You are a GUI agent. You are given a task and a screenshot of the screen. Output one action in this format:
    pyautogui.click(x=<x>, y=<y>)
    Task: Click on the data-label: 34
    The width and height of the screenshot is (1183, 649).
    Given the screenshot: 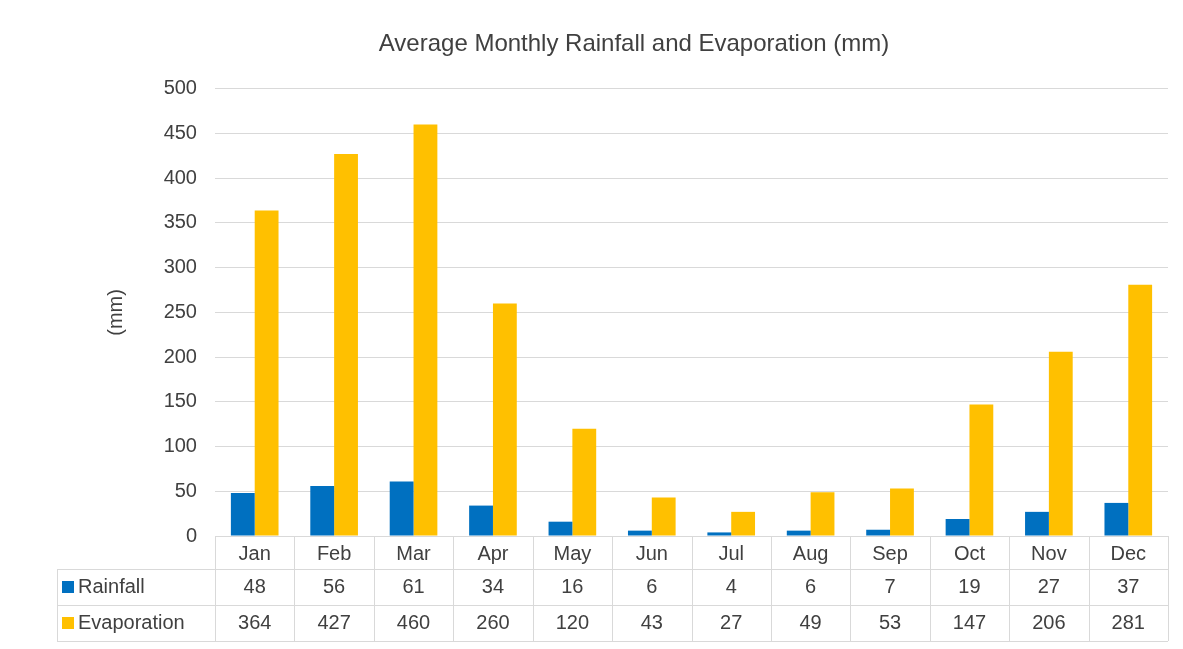 What is the action you would take?
    pyautogui.click(x=493, y=585)
    